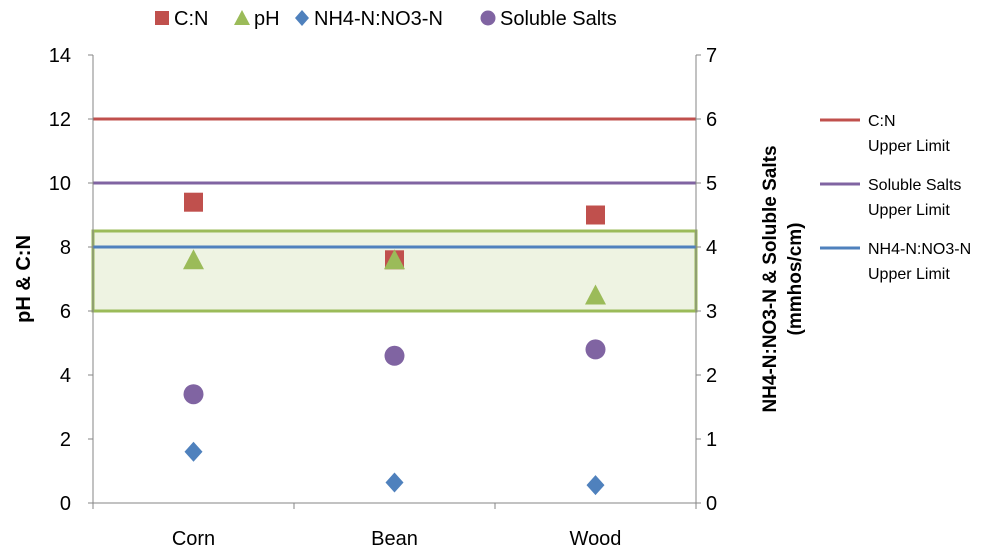  I want to click on legend-label: C:N, so click(191, 19).